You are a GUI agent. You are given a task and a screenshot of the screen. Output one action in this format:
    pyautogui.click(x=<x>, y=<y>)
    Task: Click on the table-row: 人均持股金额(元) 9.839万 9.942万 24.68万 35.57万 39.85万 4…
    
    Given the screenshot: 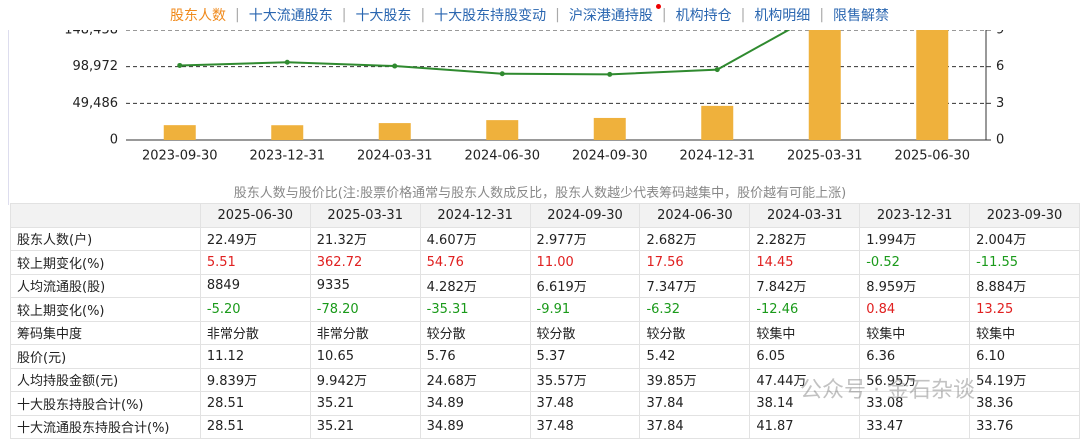 What is the action you would take?
    pyautogui.click(x=545, y=379)
    